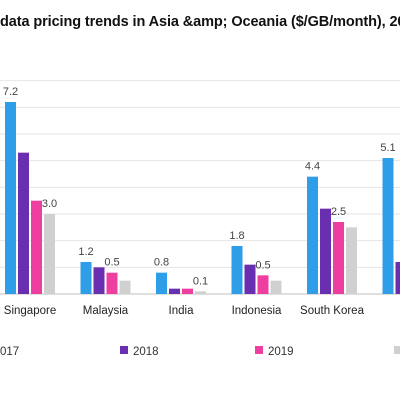 The height and width of the screenshot is (400, 400). I want to click on category-tick-label: Indonesia, so click(257, 311).